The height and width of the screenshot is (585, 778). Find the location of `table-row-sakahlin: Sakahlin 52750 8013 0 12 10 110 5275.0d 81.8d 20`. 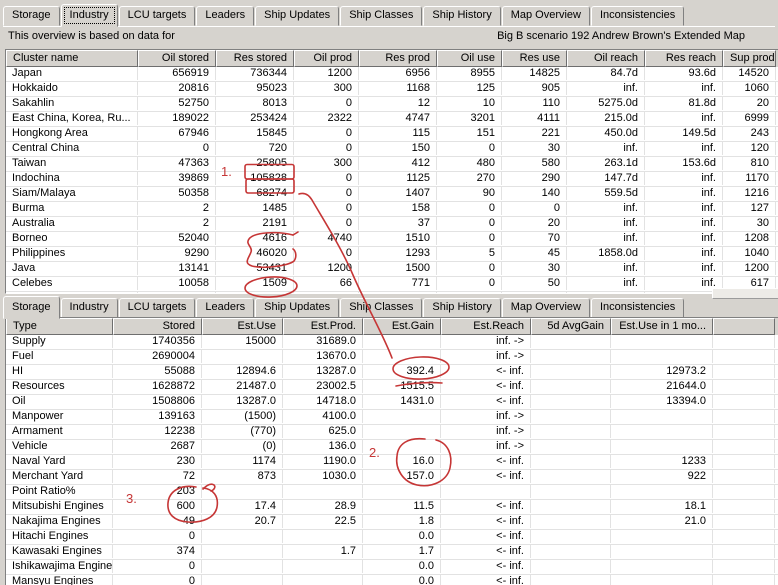

table-row-sakahlin: Sakahlin 52750 8013 0 12 10 110 5275.0d 81.8d 20 is located at coordinates (392, 104).